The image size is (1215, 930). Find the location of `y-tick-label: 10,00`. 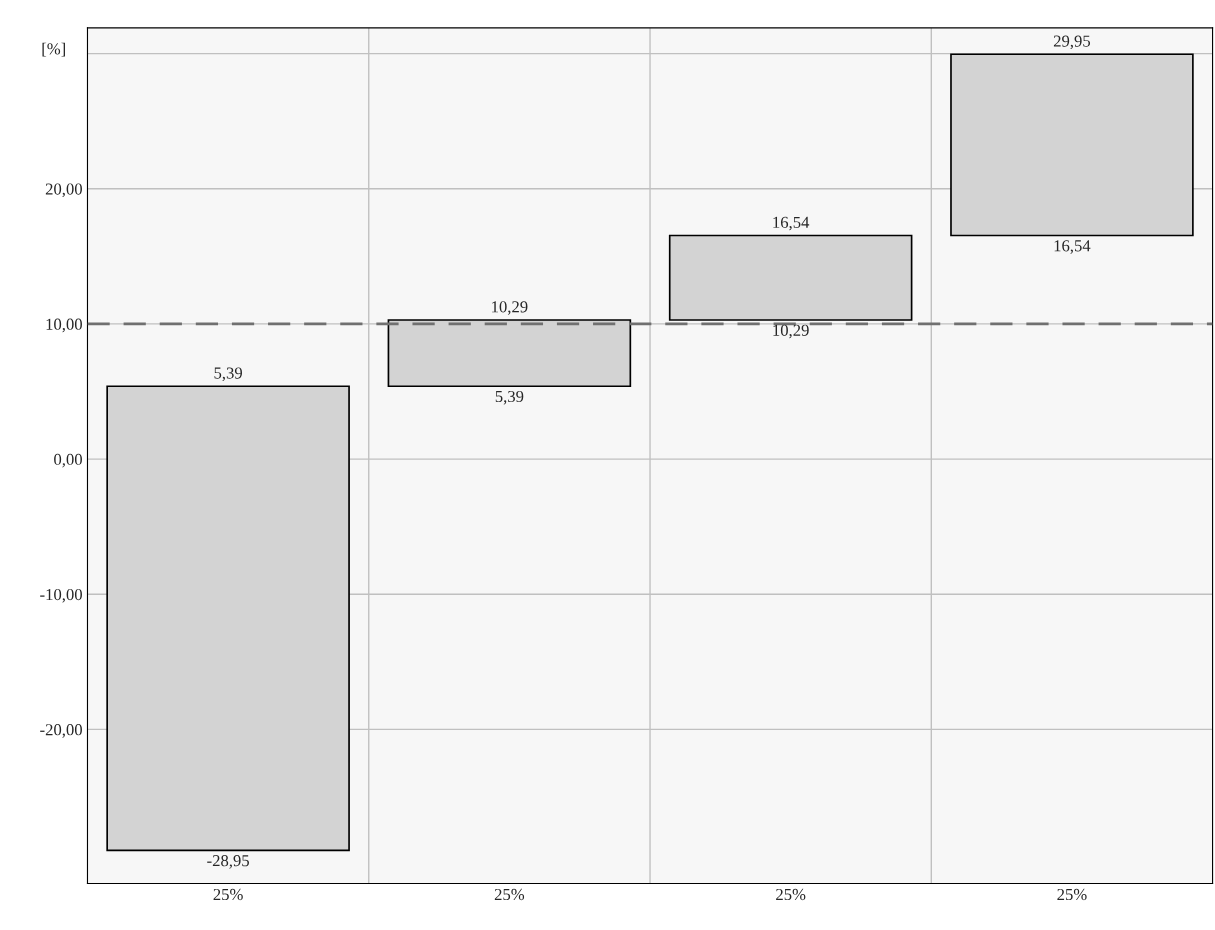

y-tick-label: 10,00 is located at coordinates (64, 325).